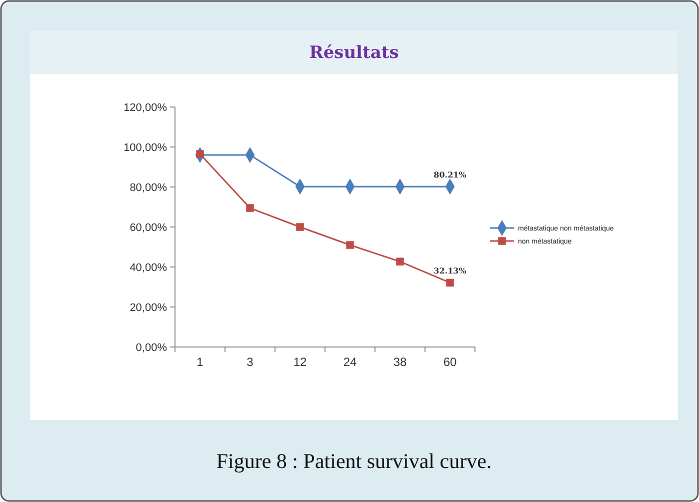 This screenshot has width=699, height=502. What do you see at coordinates (149, 268) in the screenshot?
I see `y-tick-label: 40,00%` at bounding box center [149, 268].